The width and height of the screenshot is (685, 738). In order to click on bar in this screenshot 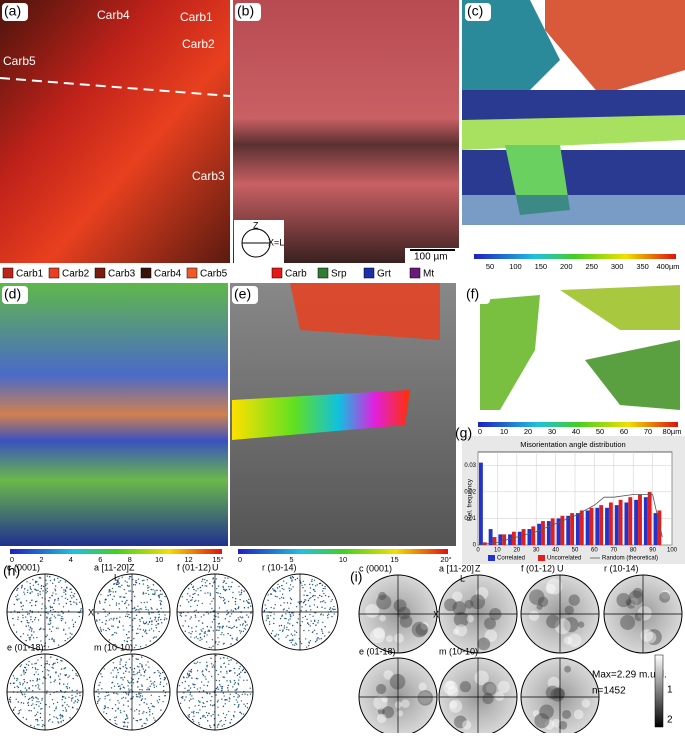, I will do `click(568, 530)`.